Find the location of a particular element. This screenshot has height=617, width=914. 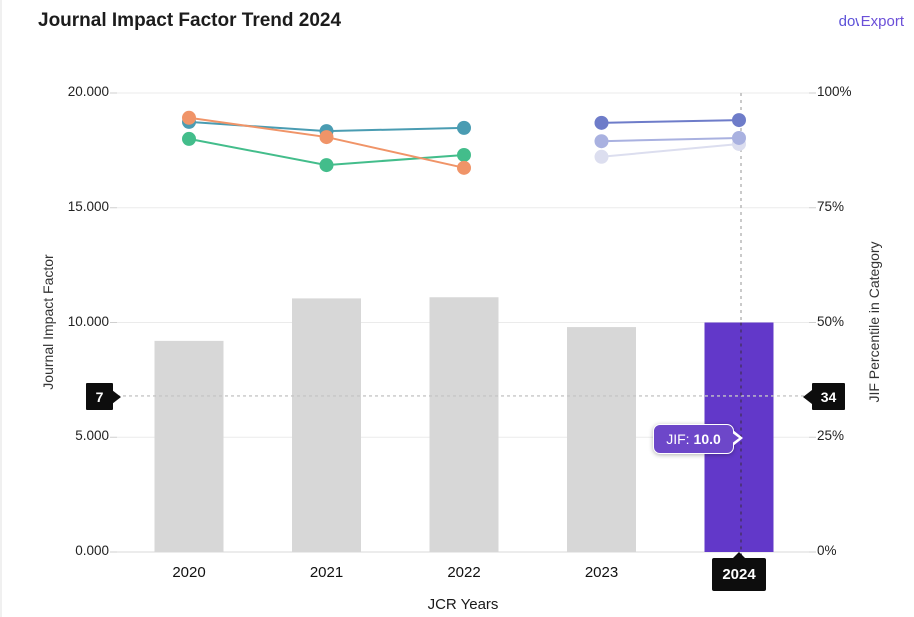

page-title: Journal Impact Factor Trend 2024 is located at coordinates (190, 20).